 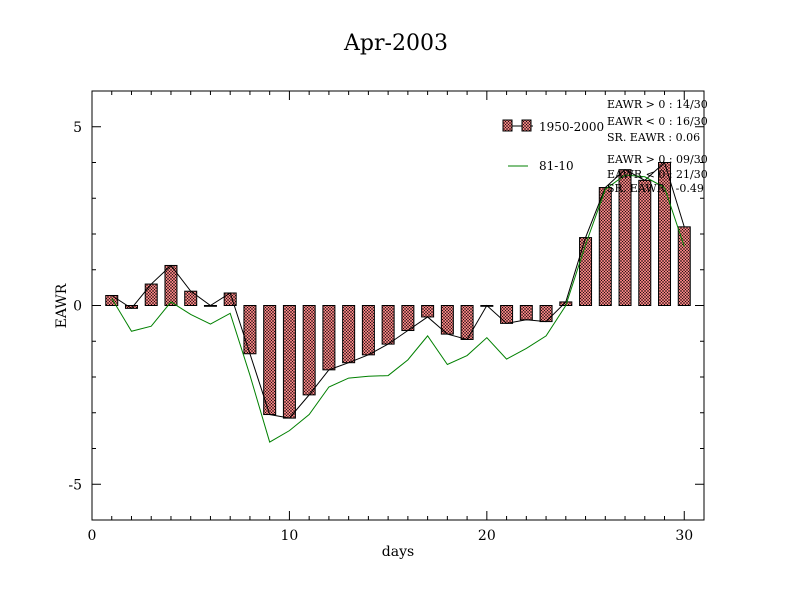 I want to click on legend: 1950-2000 81-10, so click(x=553, y=146).